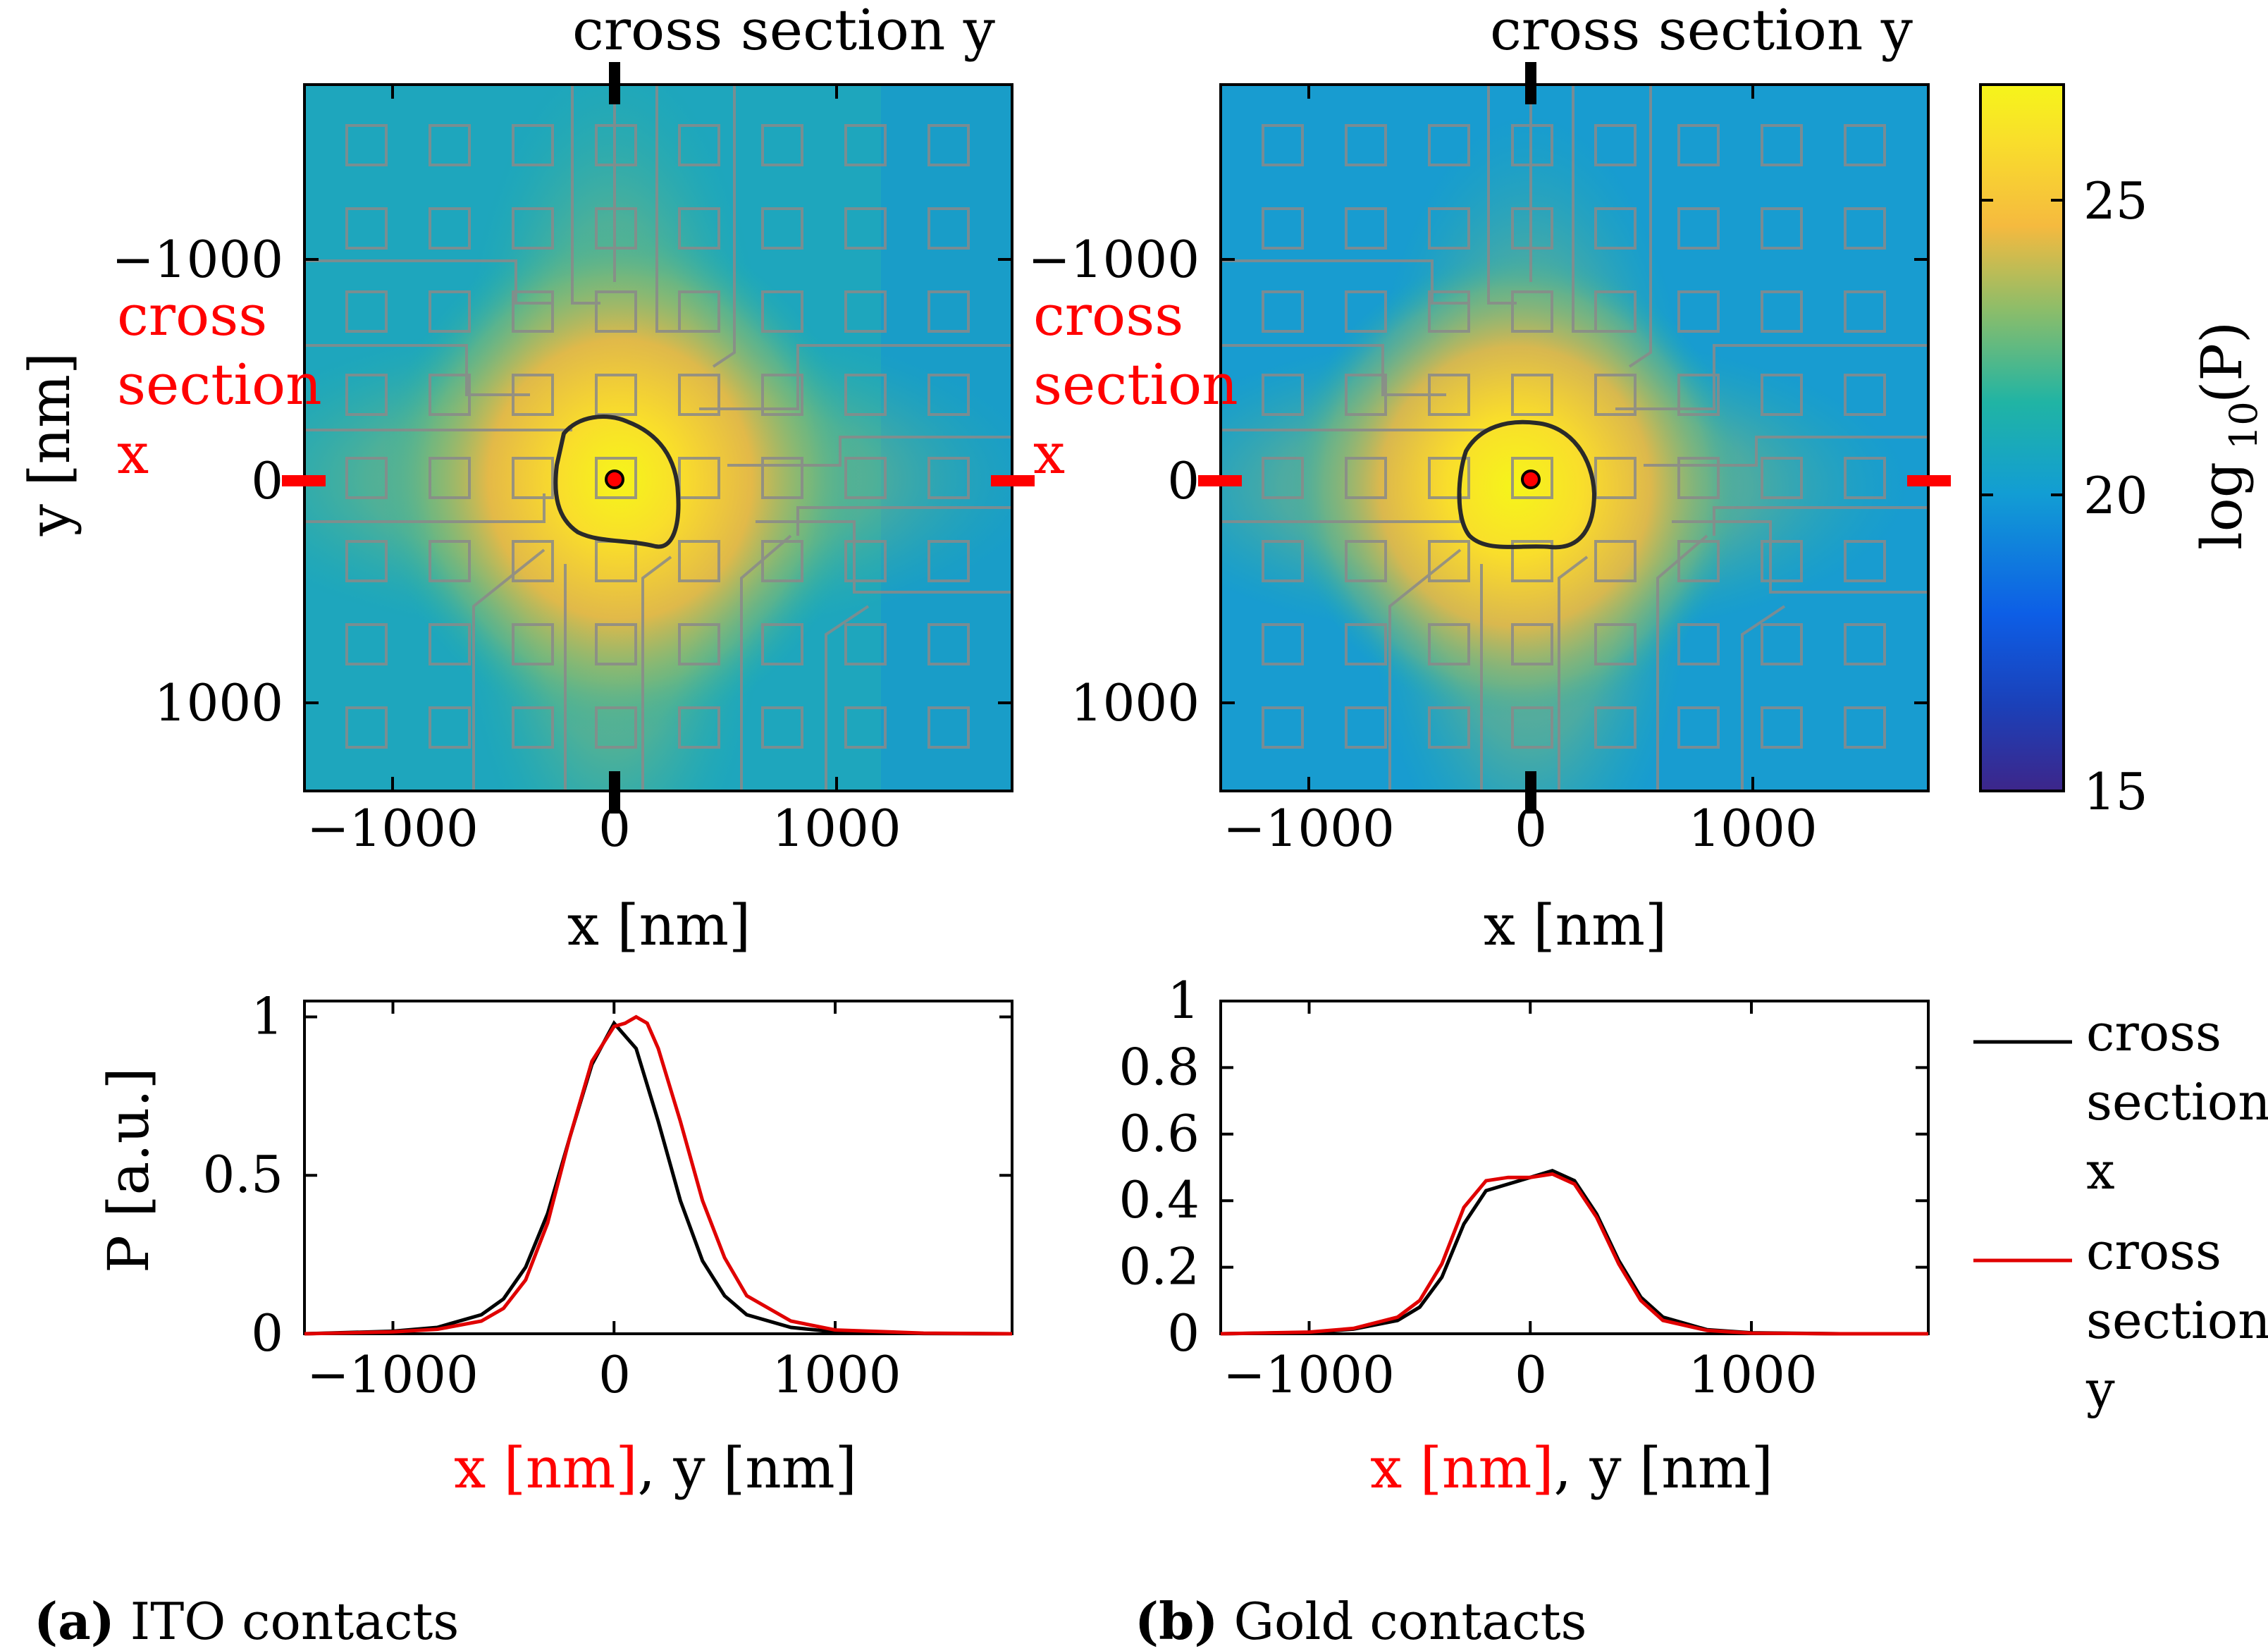 The height and width of the screenshot is (1651, 2268). Describe the element at coordinates (1701, 31) in the screenshot. I see `marker-gold-top-label: cross section y` at that location.